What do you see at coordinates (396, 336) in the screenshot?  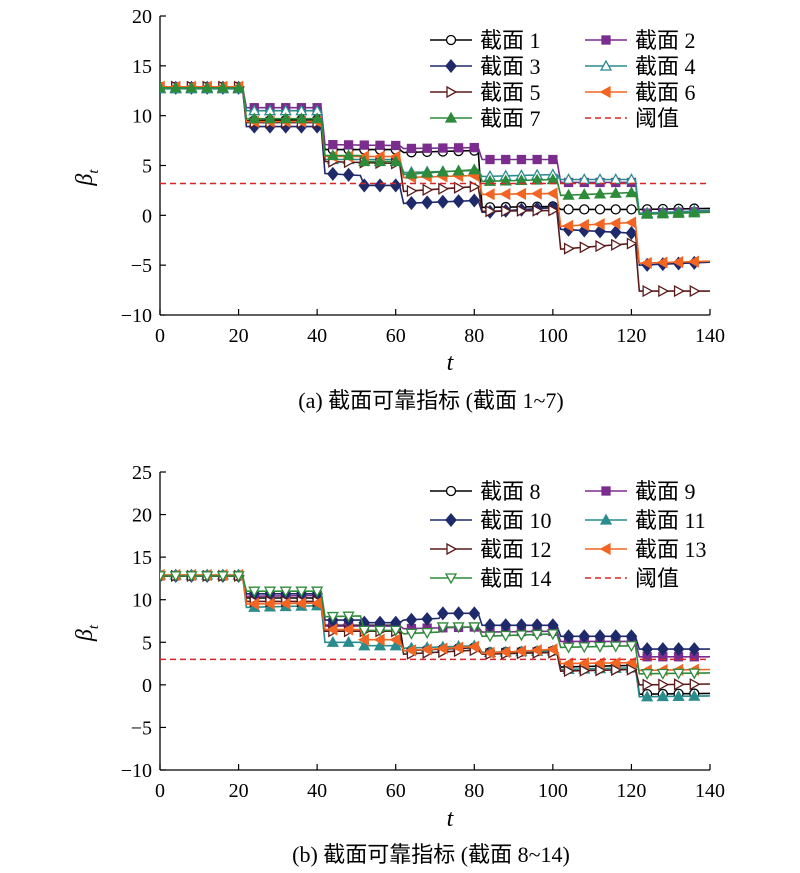 I see `x-tick-label: 60` at bounding box center [396, 336].